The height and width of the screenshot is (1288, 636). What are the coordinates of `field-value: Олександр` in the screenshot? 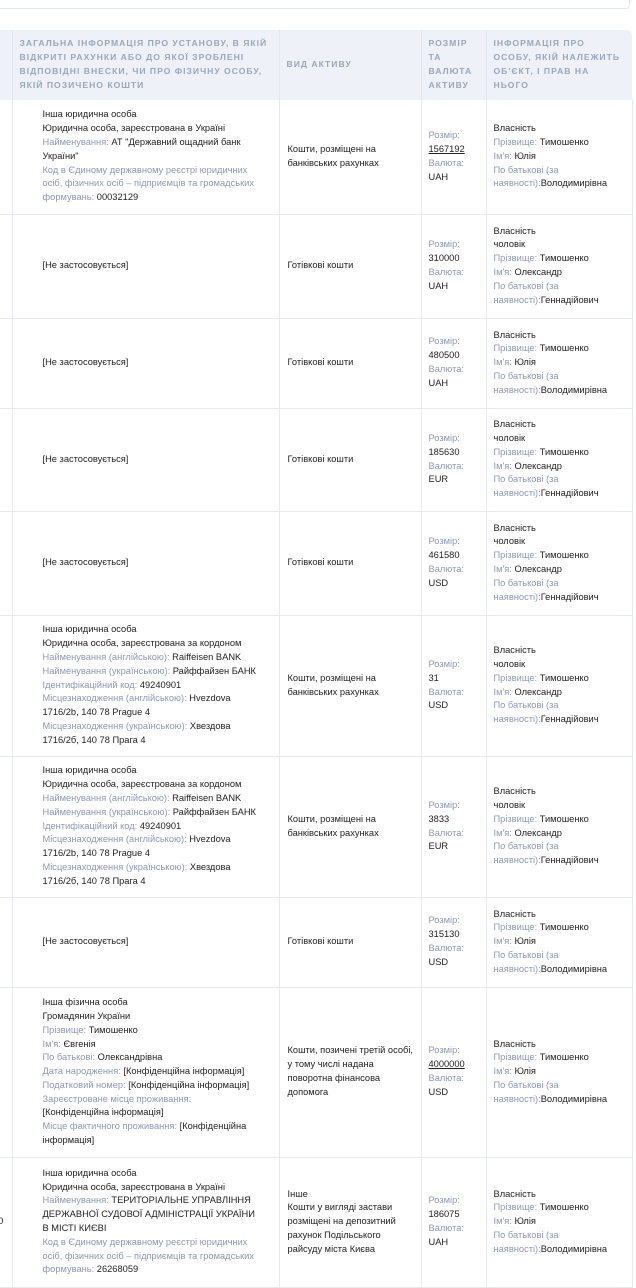 It's located at (538, 691).